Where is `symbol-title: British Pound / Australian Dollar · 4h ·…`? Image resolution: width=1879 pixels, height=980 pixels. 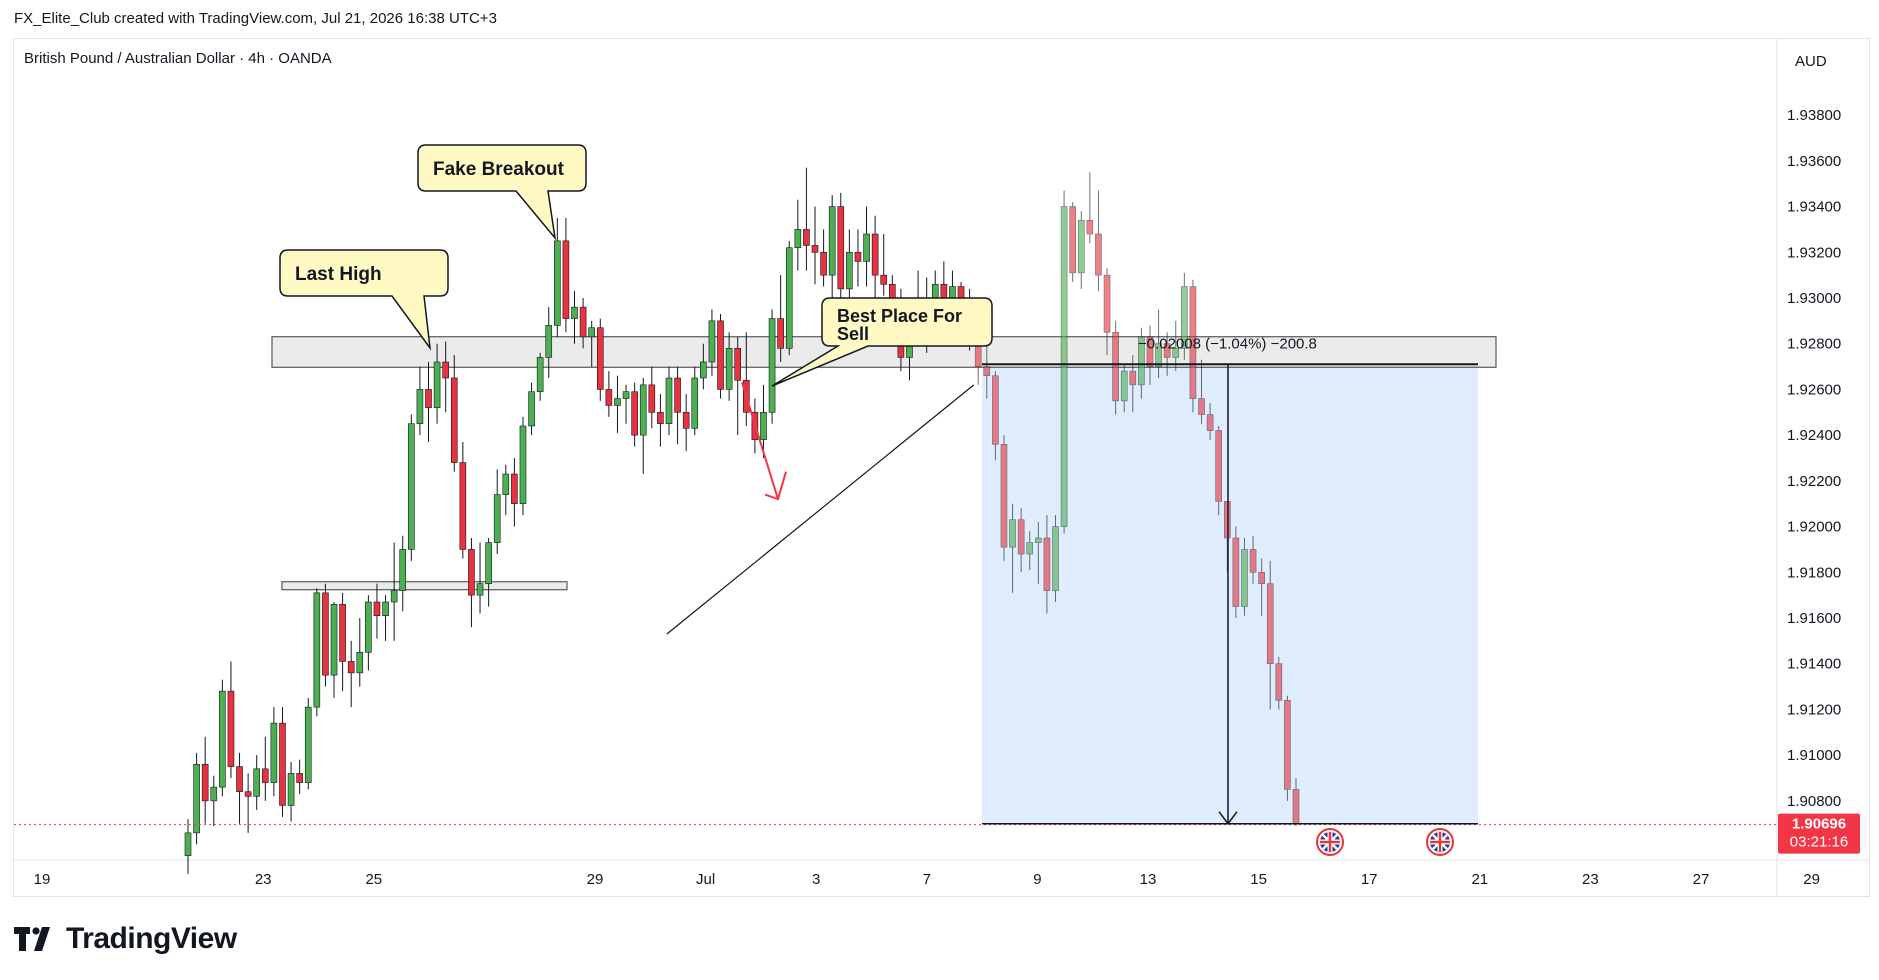
symbol-title: British Pound / Australian Dollar · 4h ·… is located at coordinates (178, 58).